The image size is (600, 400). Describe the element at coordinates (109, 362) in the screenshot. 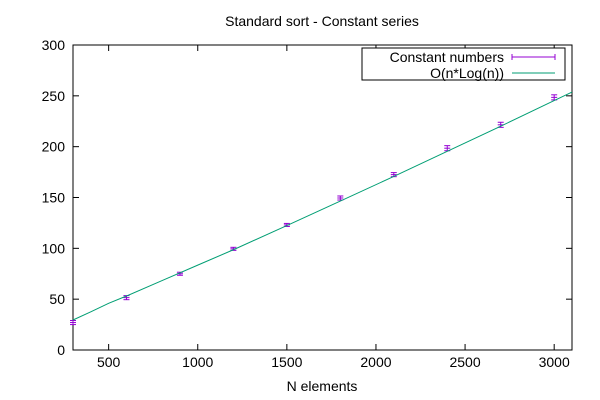

I see `x-tick-label: 500` at that location.